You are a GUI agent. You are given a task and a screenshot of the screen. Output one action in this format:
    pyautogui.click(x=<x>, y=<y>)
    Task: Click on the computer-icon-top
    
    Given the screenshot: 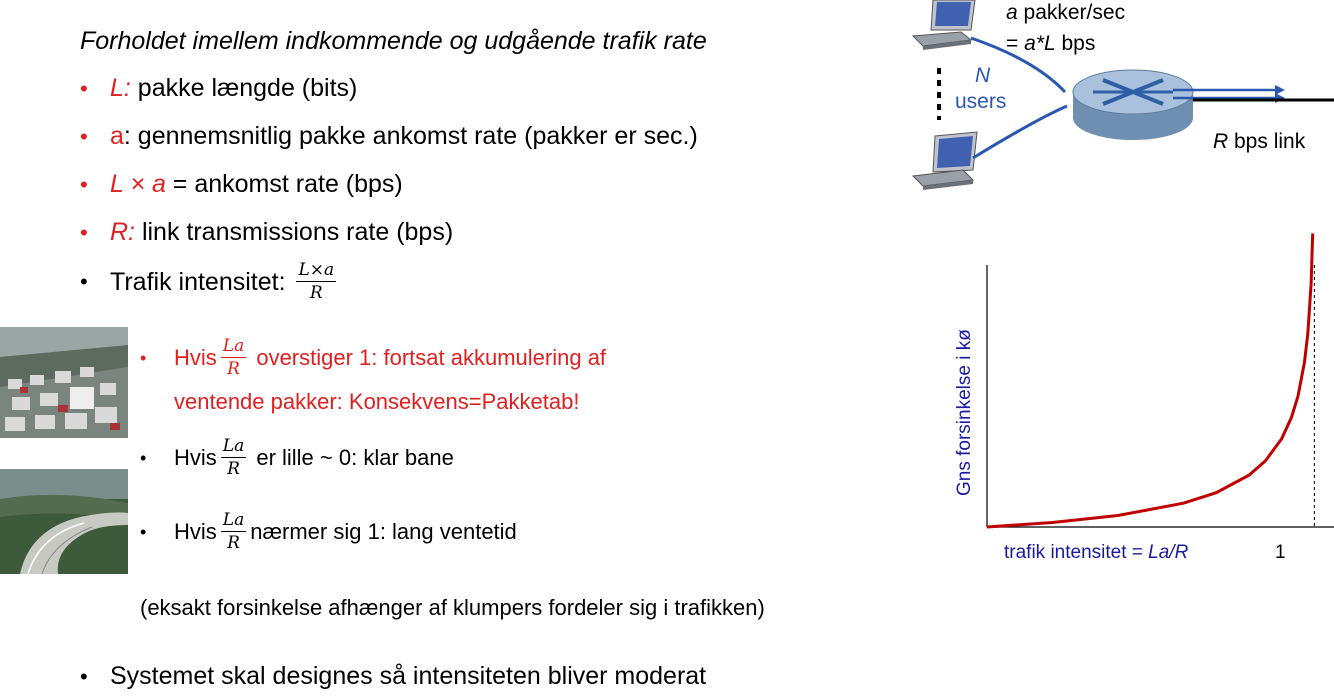 What is the action you would take?
    pyautogui.click(x=943, y=25)
    